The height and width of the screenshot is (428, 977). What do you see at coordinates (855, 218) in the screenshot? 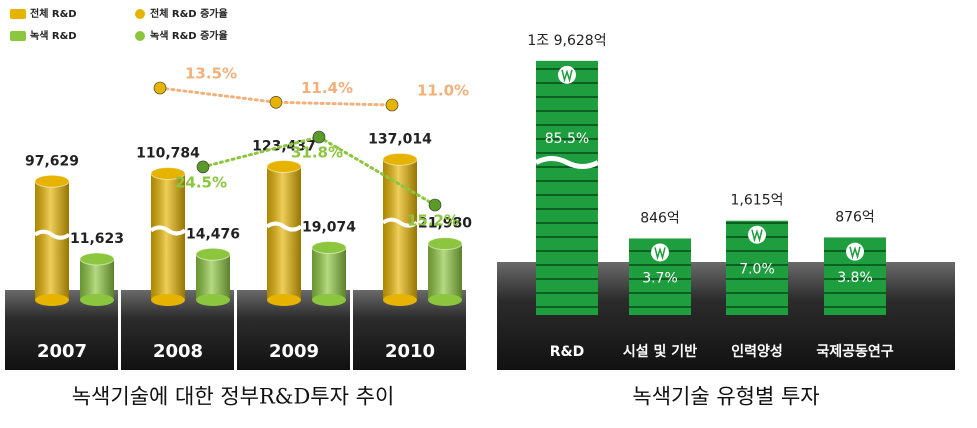
I see `value-label: 876억` at bounding box center [855, 218].